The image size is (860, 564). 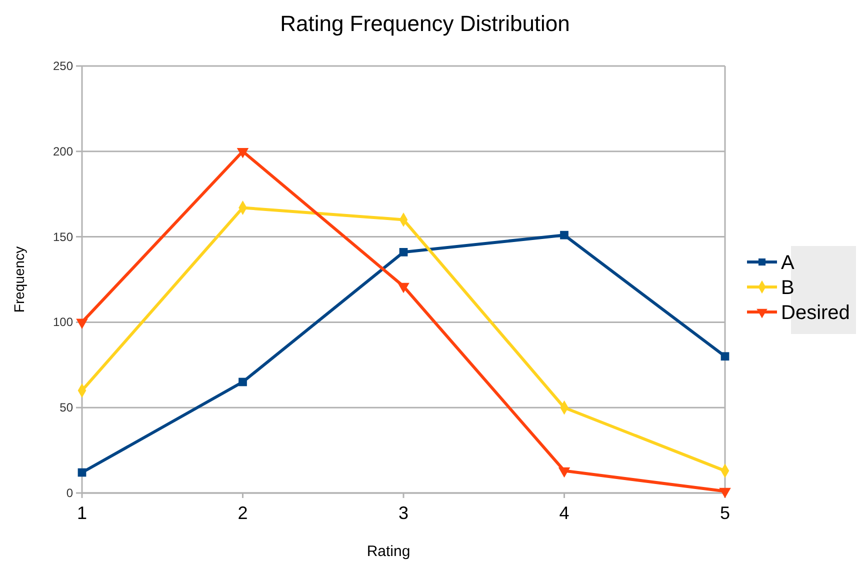 What do you see at coordinates (564, 513) in the screenshot?
I see `x-tick-label: 4` at bounding box center [564, 513].